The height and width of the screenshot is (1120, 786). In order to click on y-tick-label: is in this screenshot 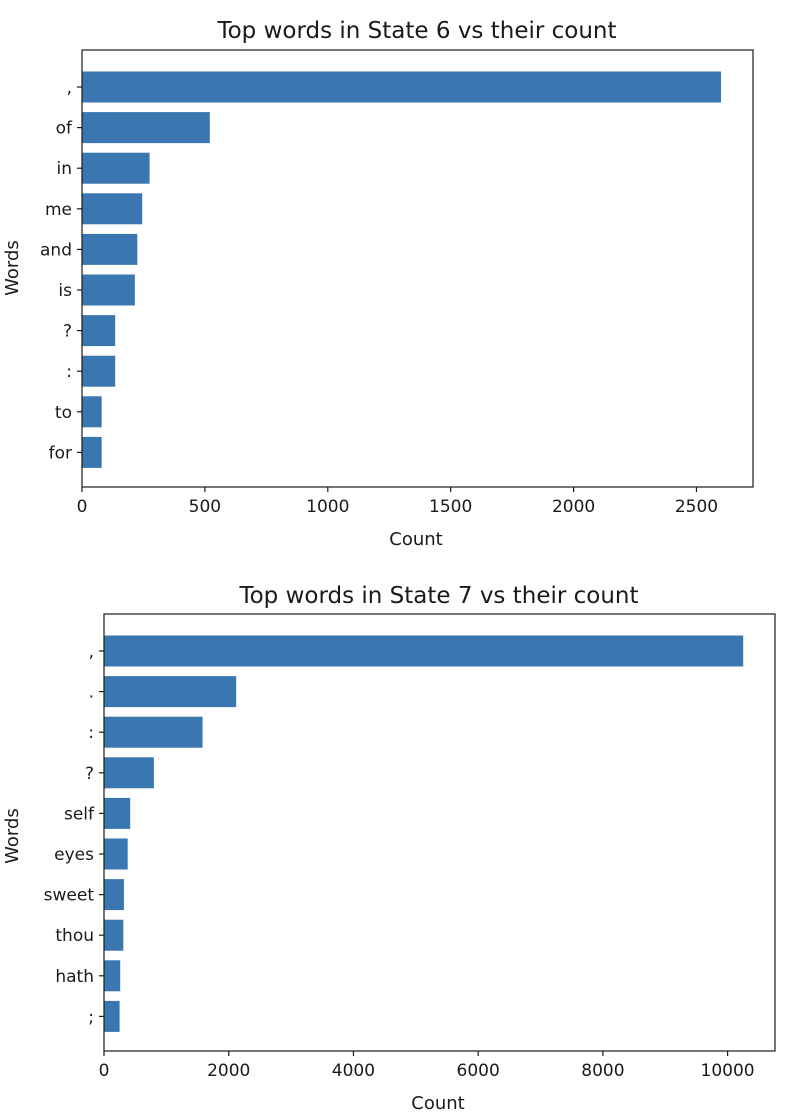, I will do `click(65, 291)`.